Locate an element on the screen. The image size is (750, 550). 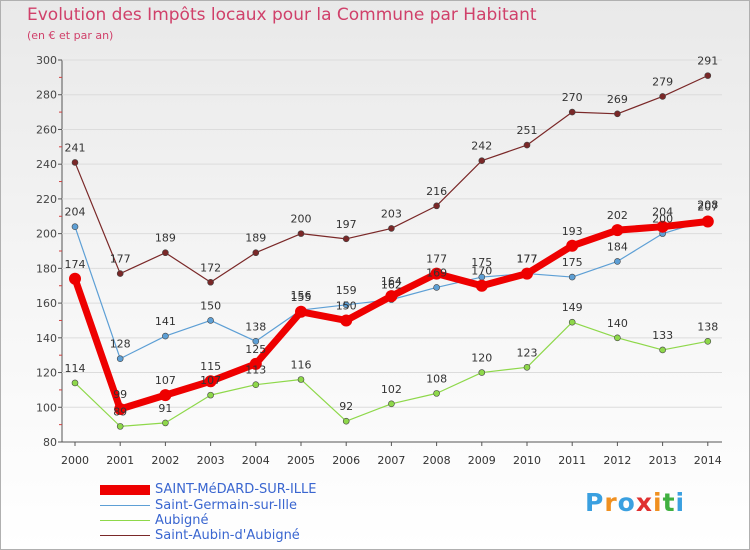
legend-label-saint-aubin: Saint-Aubin-d'Aubigné is located at coordinates (227, 535).